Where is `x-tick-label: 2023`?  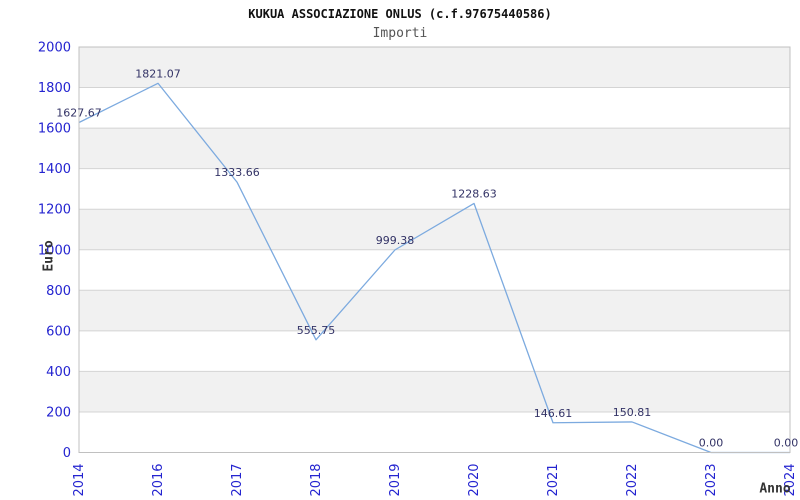 x-tick-label: 2023 is located at coordinates (711, 479).